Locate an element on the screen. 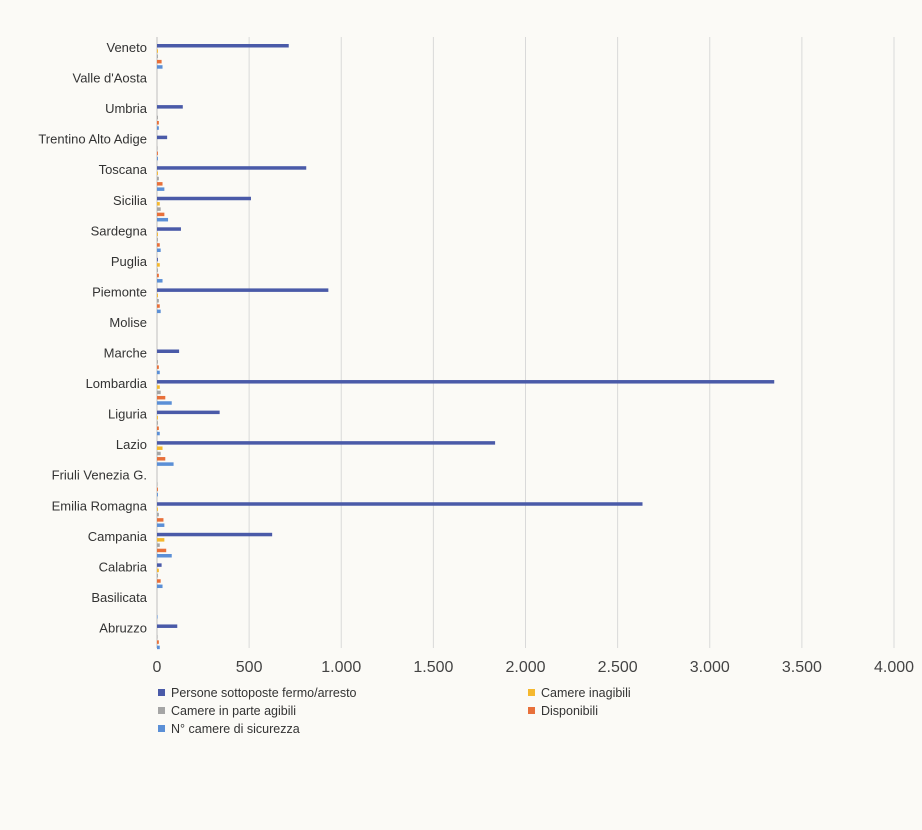 The image size is (922, 830). category-label: Friuli Venezia G. is located at coordinates (99, 475).